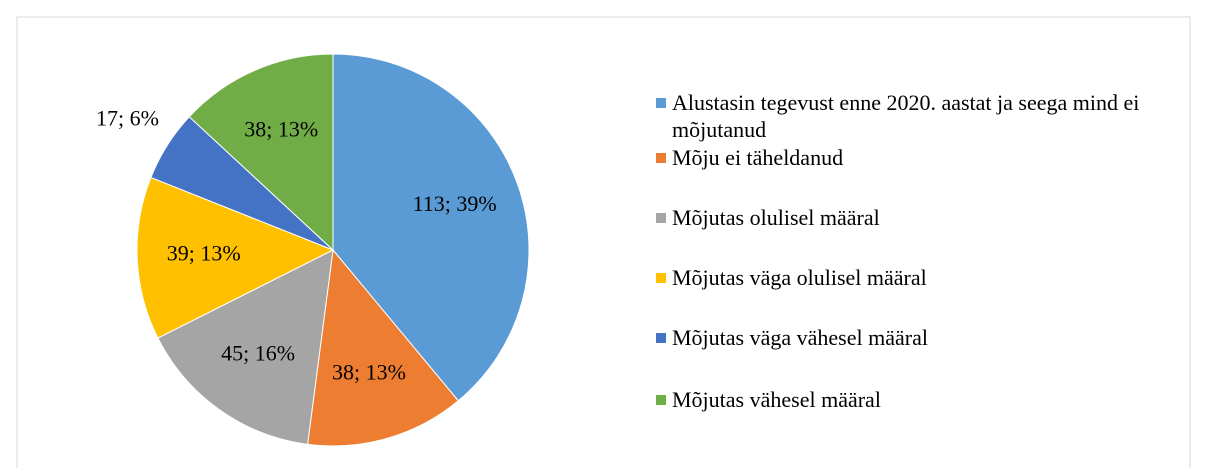 The image size is (1206, 468). Describe the element at coordinates (800, 337) in the screenshot. I see `legend-label: Mõjutas väga vähesel määral` at that location.